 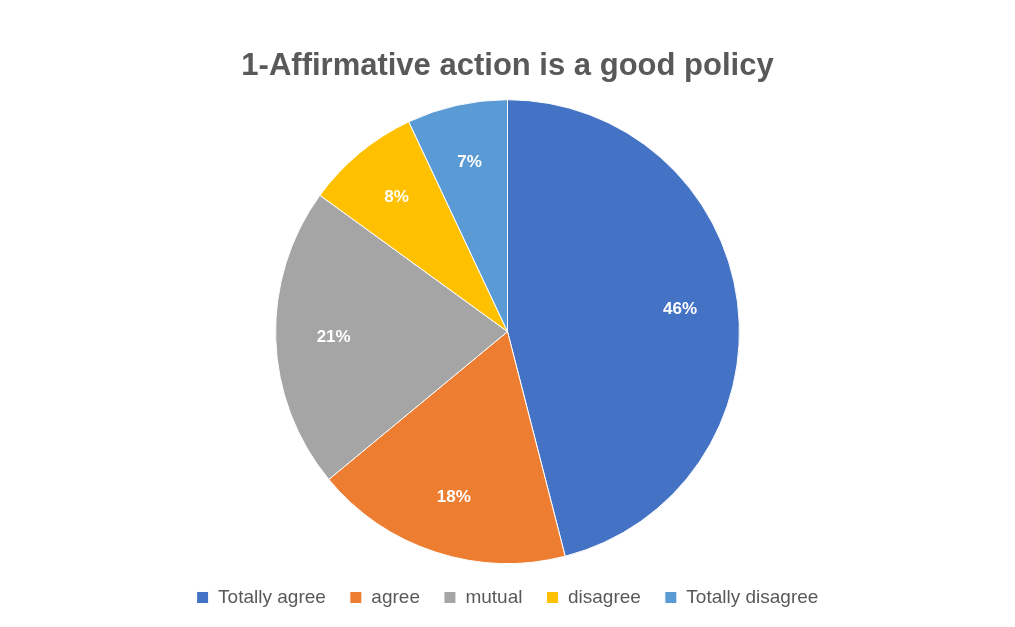 What do you see at coordinates (453, 496) in the screenshot?
I see `data-label: 18%` at bounding box center [453, 496].